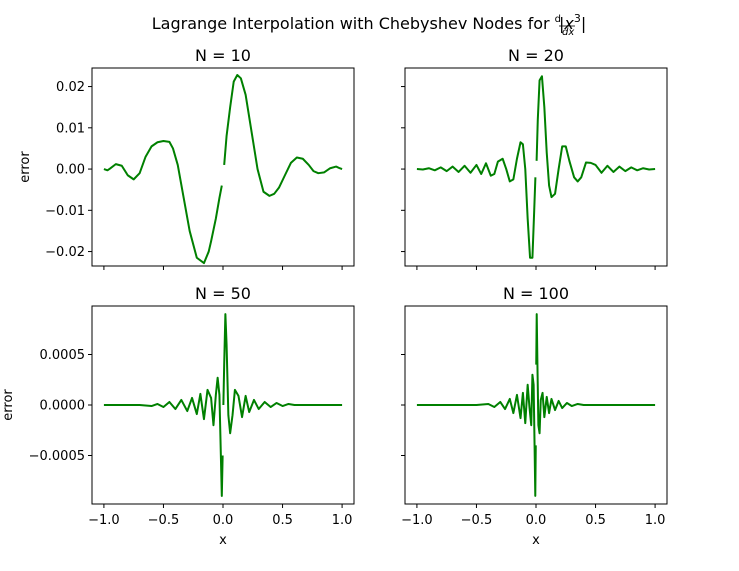  I want to click on title-math-close: |, so click(583, 23).